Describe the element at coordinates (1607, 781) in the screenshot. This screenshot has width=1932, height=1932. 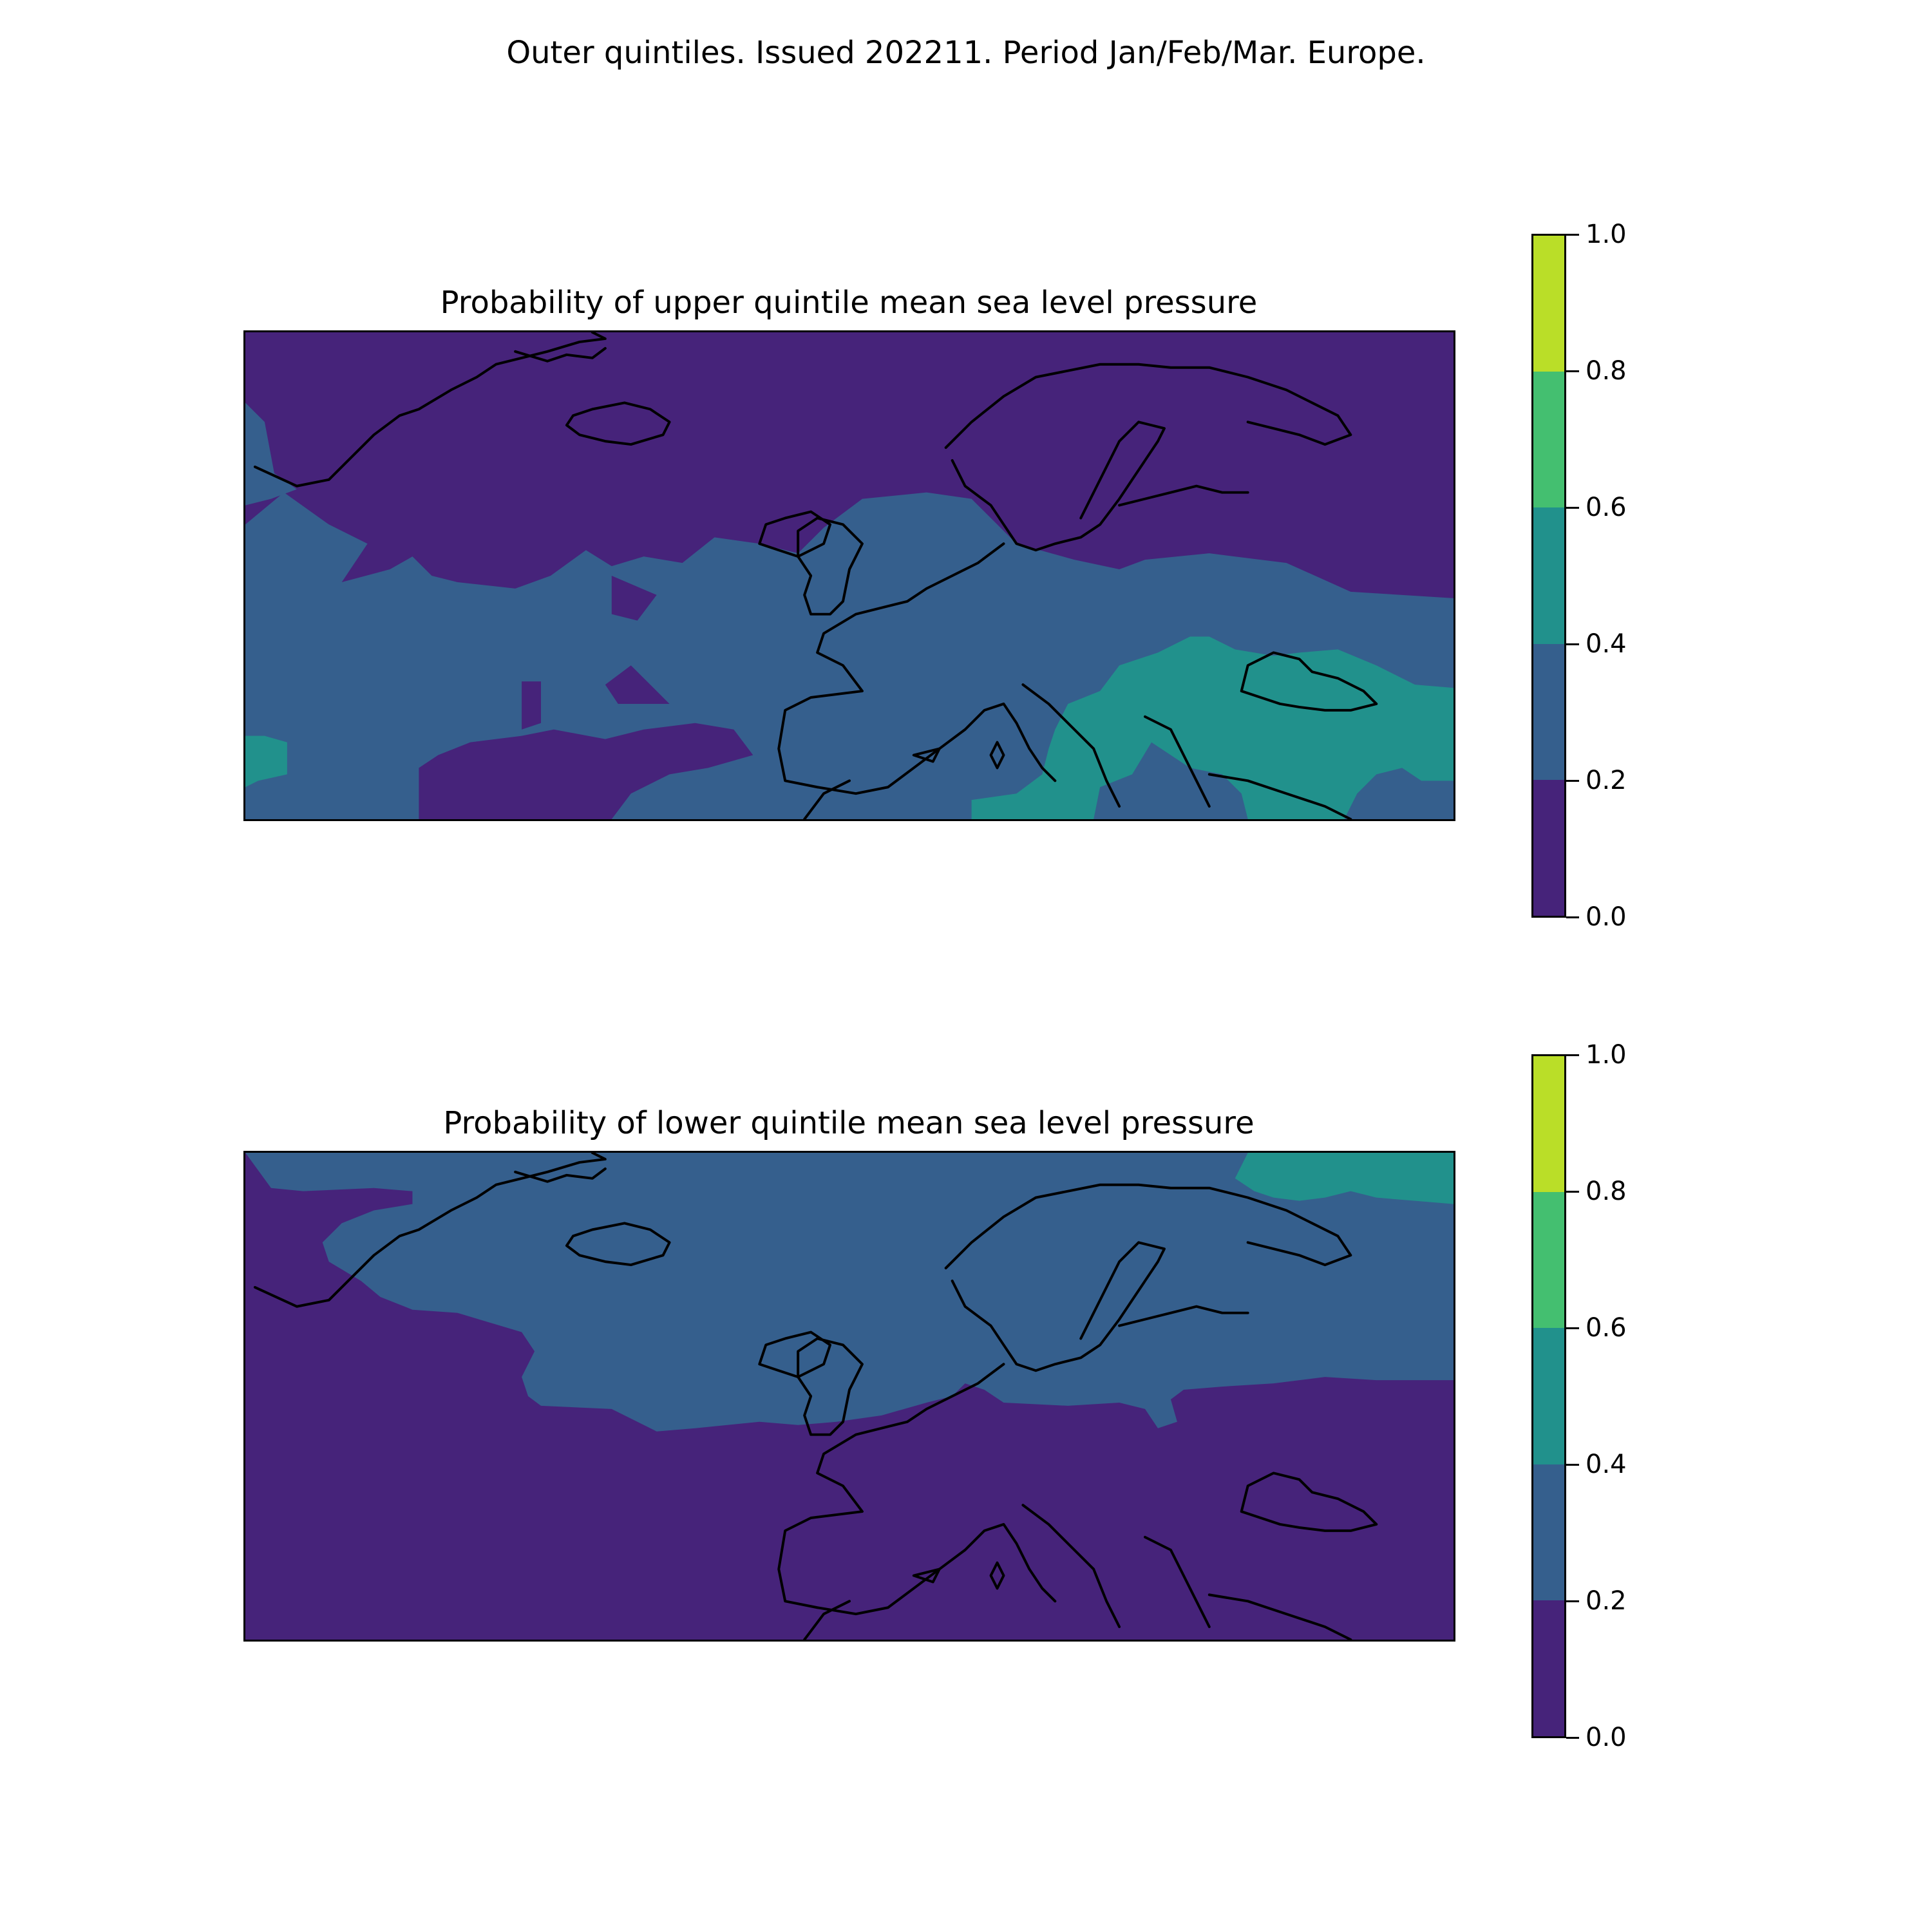
I see `upper-colorbar-tick-label: 0.2` at that location.